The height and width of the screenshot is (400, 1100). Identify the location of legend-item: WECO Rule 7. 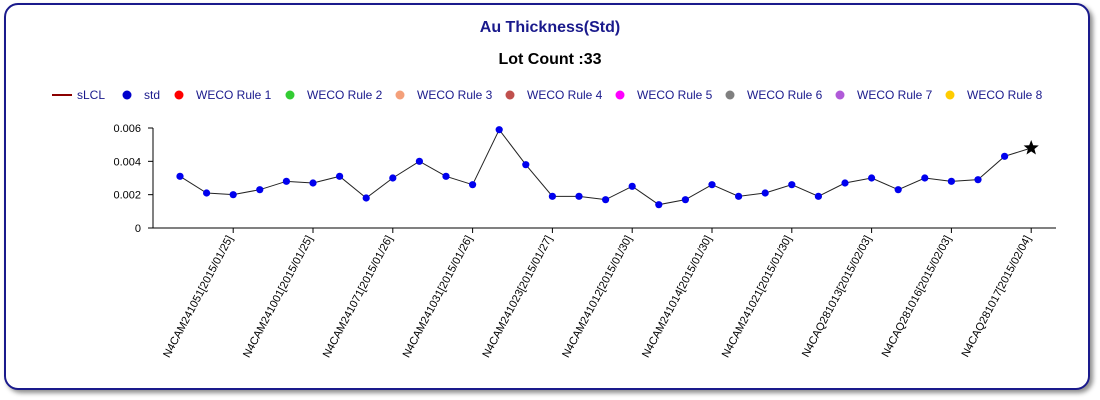
(884, 95).